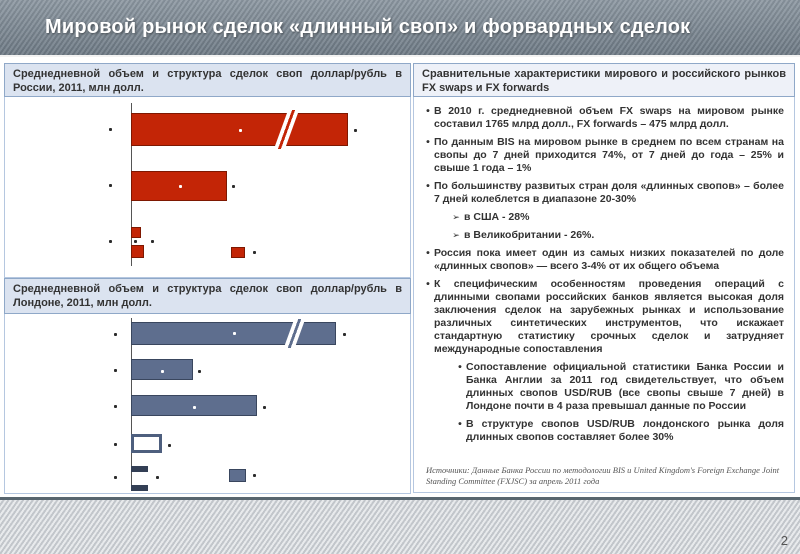 Image resolution: width=800 pixels, height=554 pixels. I want to click on footer-band: ММВБ MICEX RTSБИРЖА 2, so click(400, 525).